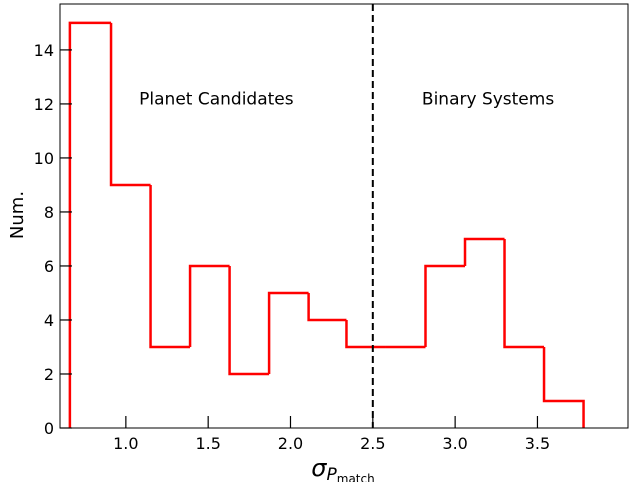 The width and height of the screenshot is (629, 482). Describe the element at coordinates (207, 443) in the screenshot. I see `x-tick-label: 1.5` at that location.